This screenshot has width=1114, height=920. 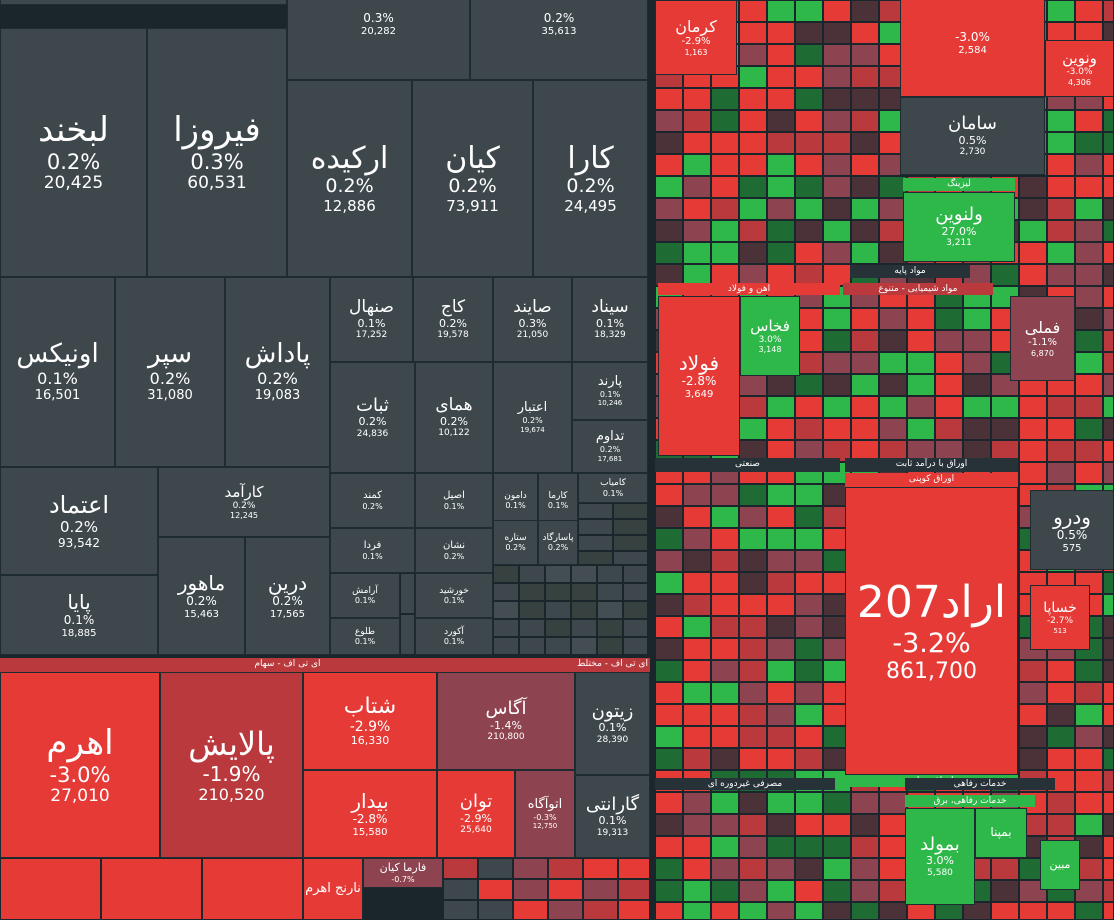 What do you see at coordinates (972, 152) in the screenshot?
I see `tile-volume: 2,730` at bounding box center [972, 152].